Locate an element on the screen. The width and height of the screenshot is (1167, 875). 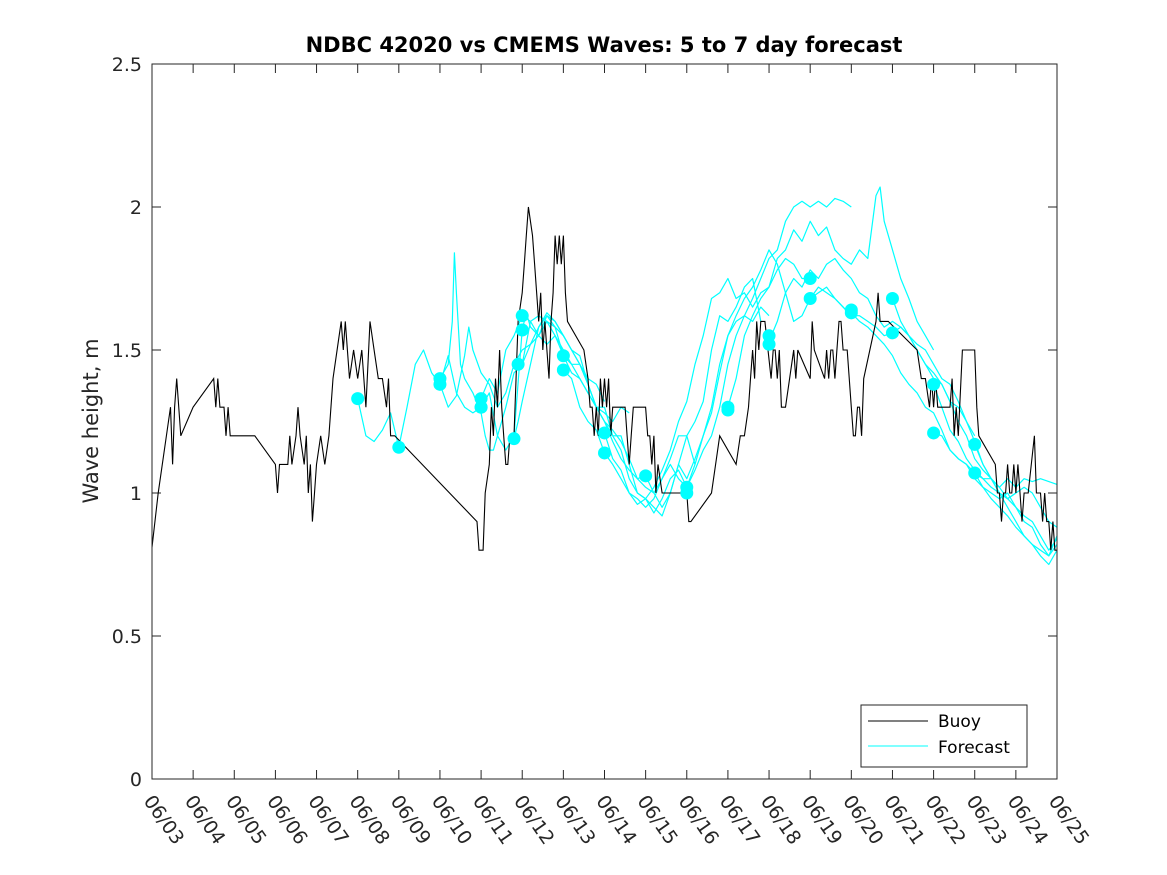
y-tick-label: 2.5 is located at coordinates (127, 65).